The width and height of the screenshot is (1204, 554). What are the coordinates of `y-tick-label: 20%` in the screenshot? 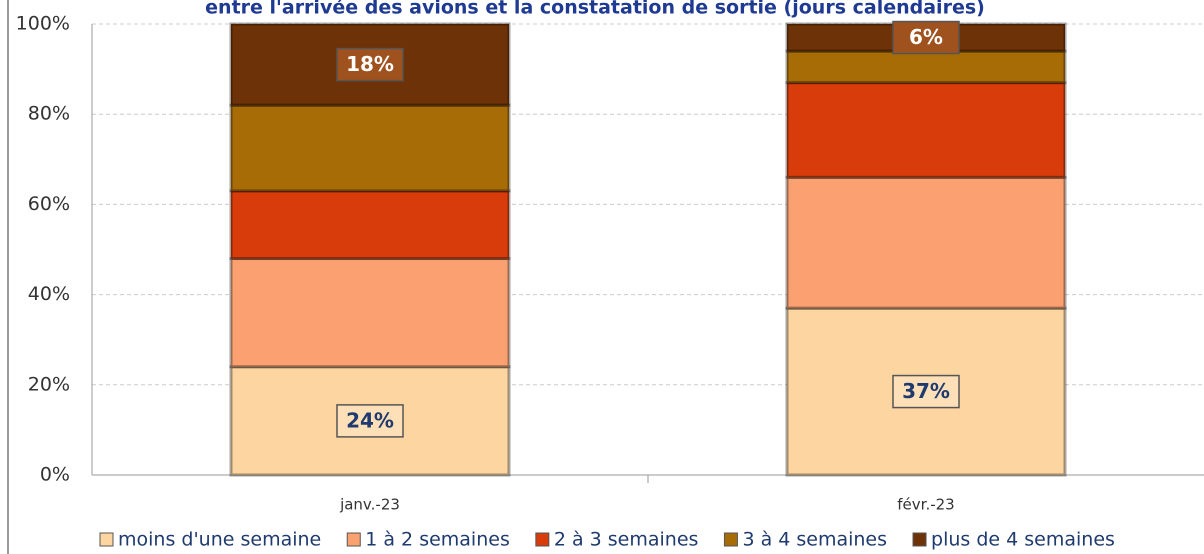 It's located at (49, 384).